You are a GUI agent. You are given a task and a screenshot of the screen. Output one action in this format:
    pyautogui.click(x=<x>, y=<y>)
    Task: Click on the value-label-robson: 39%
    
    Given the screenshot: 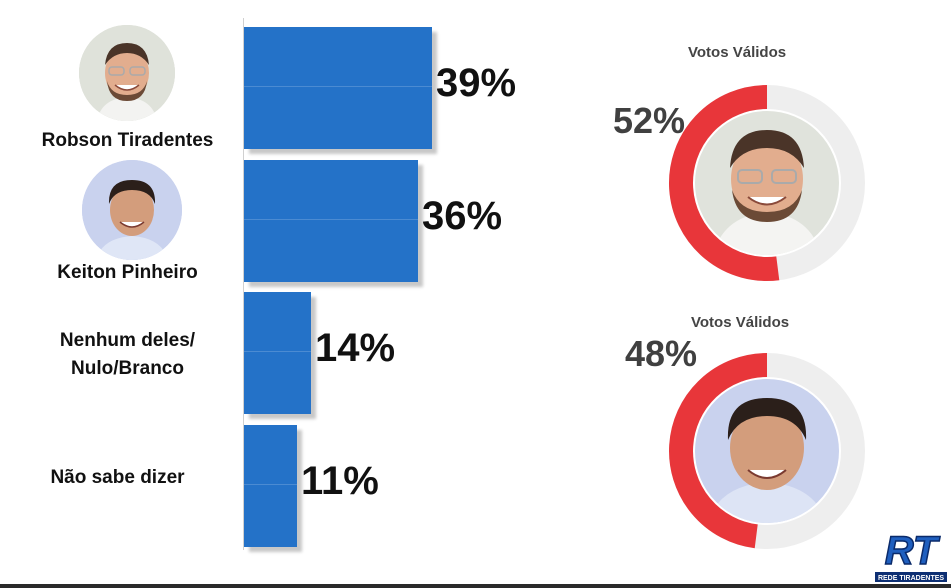 What is the action you would take?
    pyautogui.click(x=476, y=83)
    